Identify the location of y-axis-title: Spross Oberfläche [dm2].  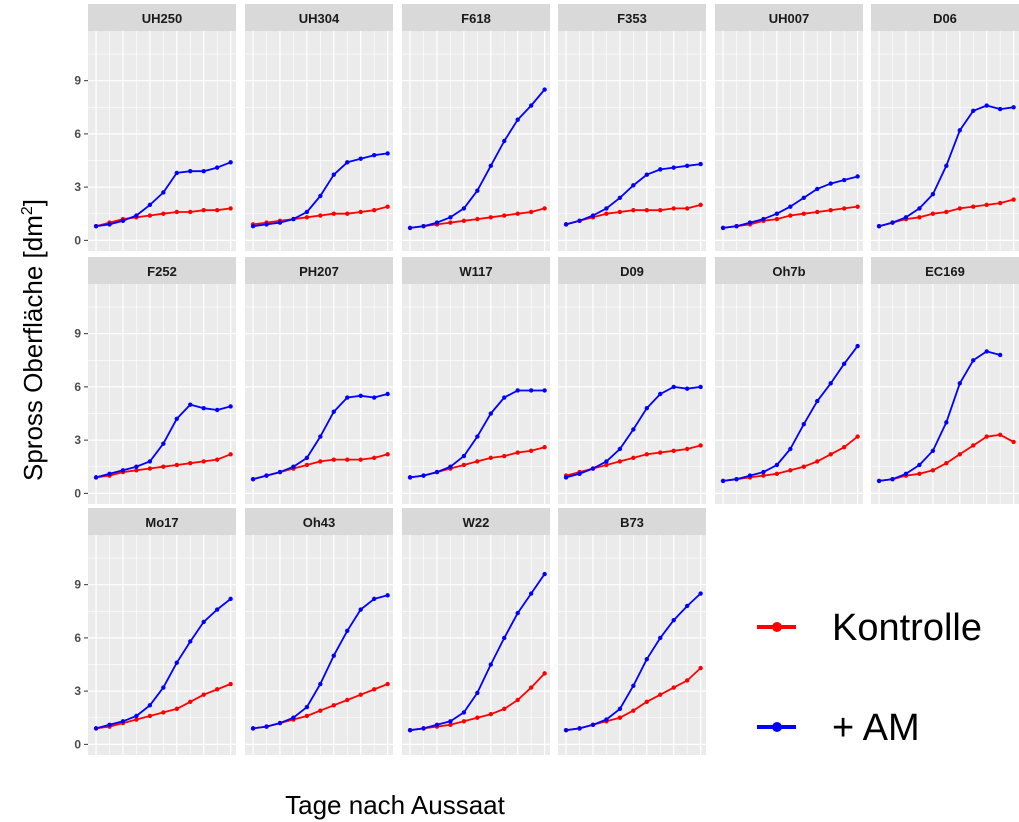
(33, 340).